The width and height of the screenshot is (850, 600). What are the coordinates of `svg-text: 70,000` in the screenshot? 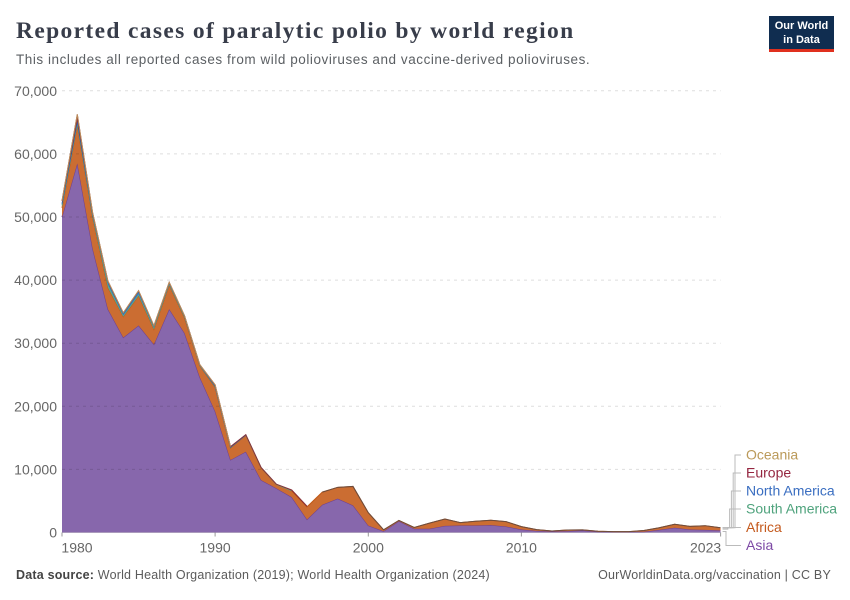 It's located at (35, 91).